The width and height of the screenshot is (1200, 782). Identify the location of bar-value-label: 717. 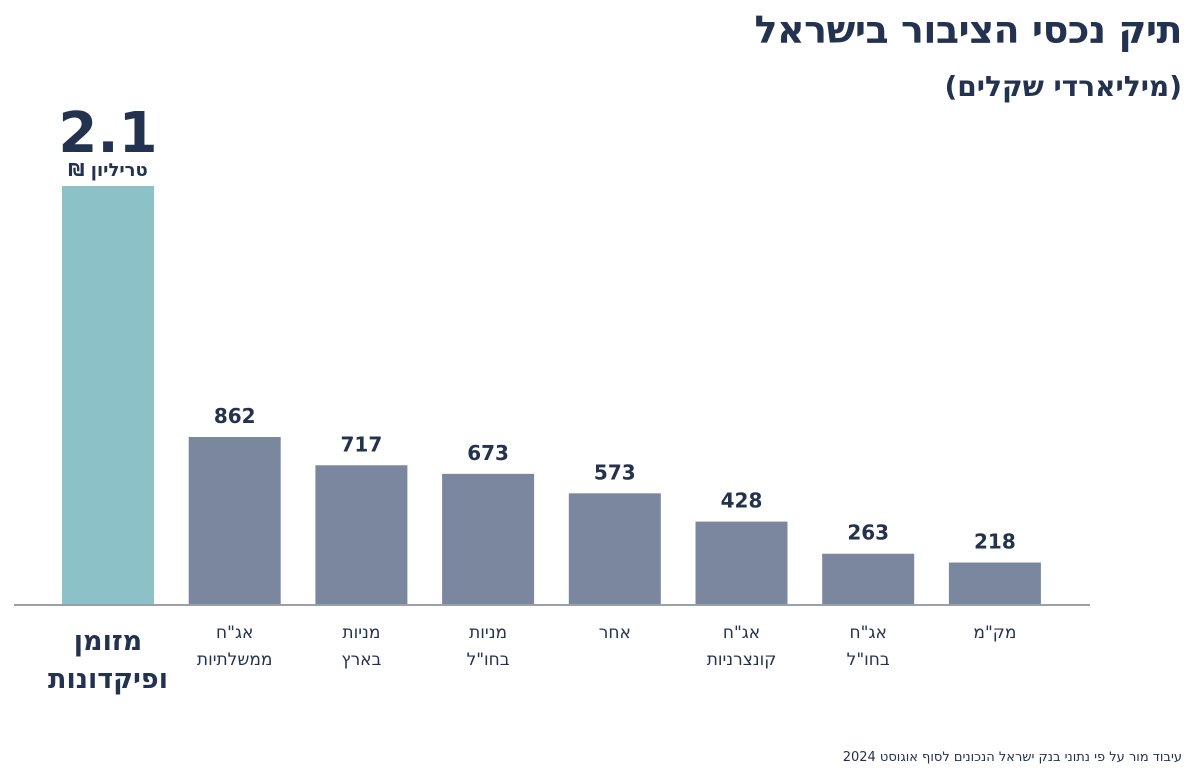
(362, 444).